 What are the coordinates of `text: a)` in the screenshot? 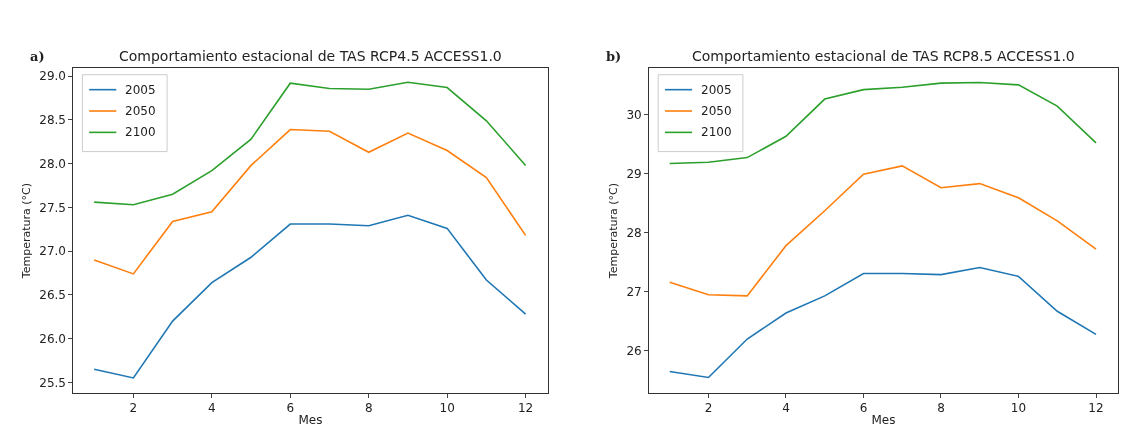 It's located at (37, 56).